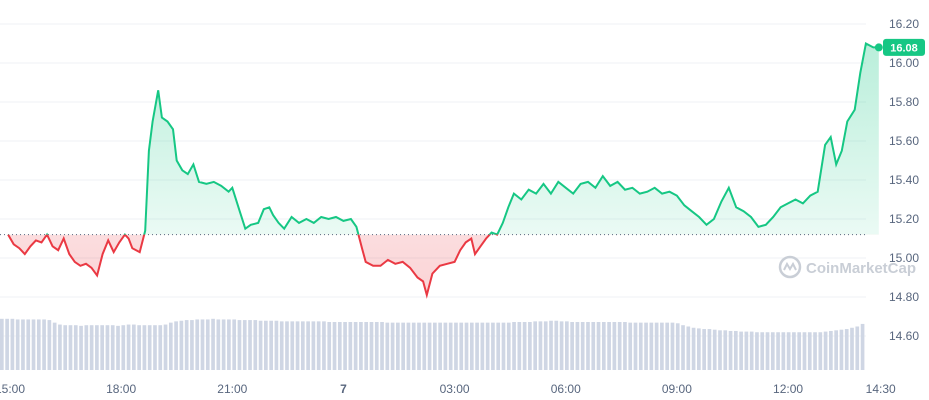 The width and height of the screenshot is (929, 400). What do you see at coordinates (878, 47) in the screenshot?
I see `last-price-dot` at bounding box center [878, 47].